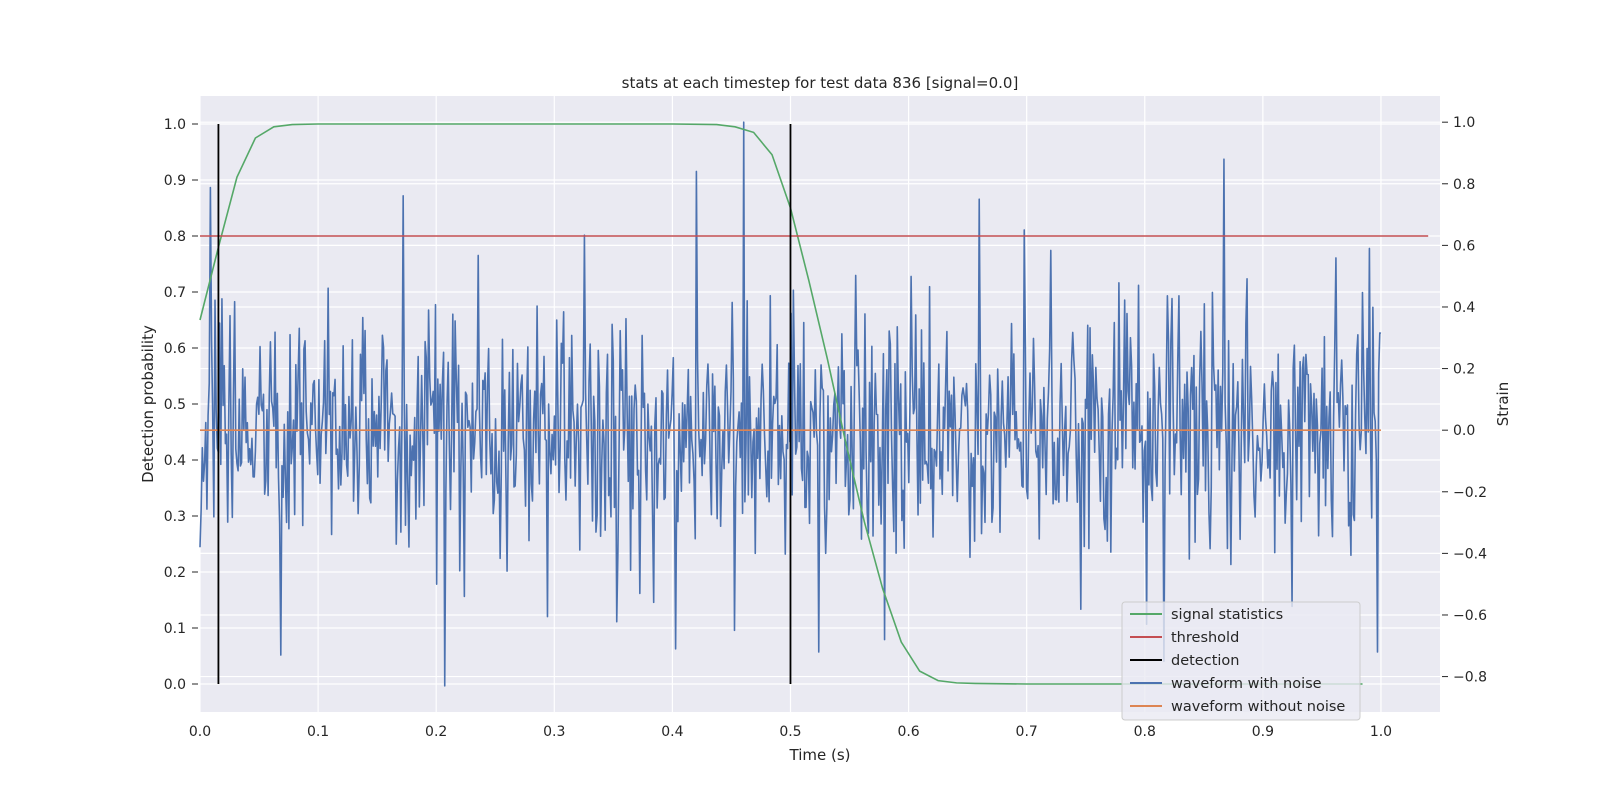  What do you see at coordinates (1258, 707) in the screenshot?
I see `legend-label-waveform-without-noise: waveform without noise` at bounding box center [1258, 707].